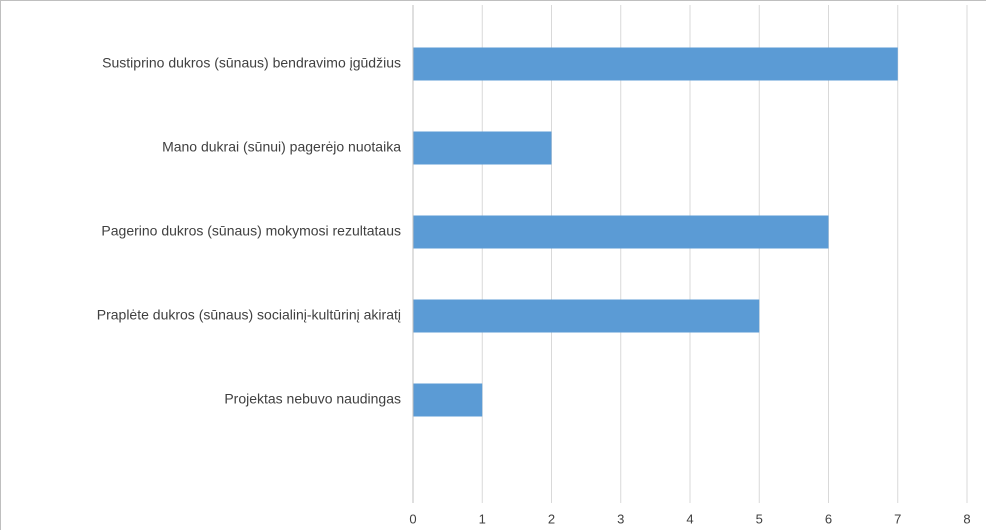 This screenshot has width=986, height=530. I want to click on category-label: Mano dukrai (sūnui) pagerėjo nuotaika, so click(281, 147).